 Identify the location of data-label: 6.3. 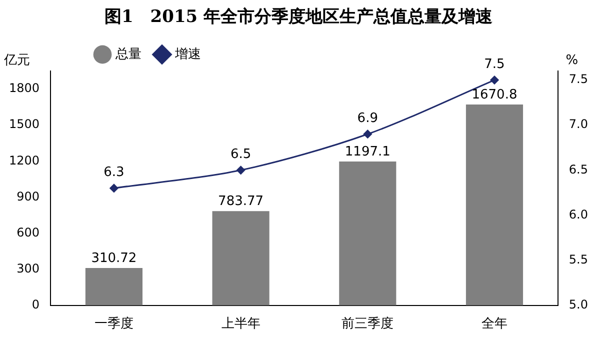
(114, 172).